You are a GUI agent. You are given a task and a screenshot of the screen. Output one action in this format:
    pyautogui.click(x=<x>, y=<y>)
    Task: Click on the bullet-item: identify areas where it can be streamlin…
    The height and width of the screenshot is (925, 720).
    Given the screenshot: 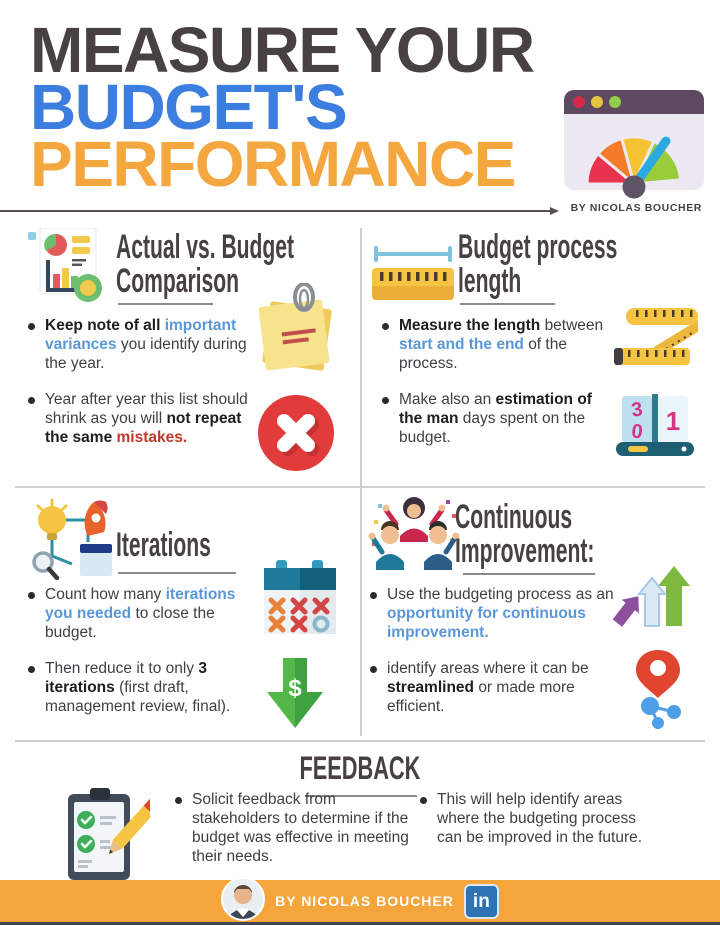 What is the action you would take?
    pyautogui.click(x=499, y=687)
    